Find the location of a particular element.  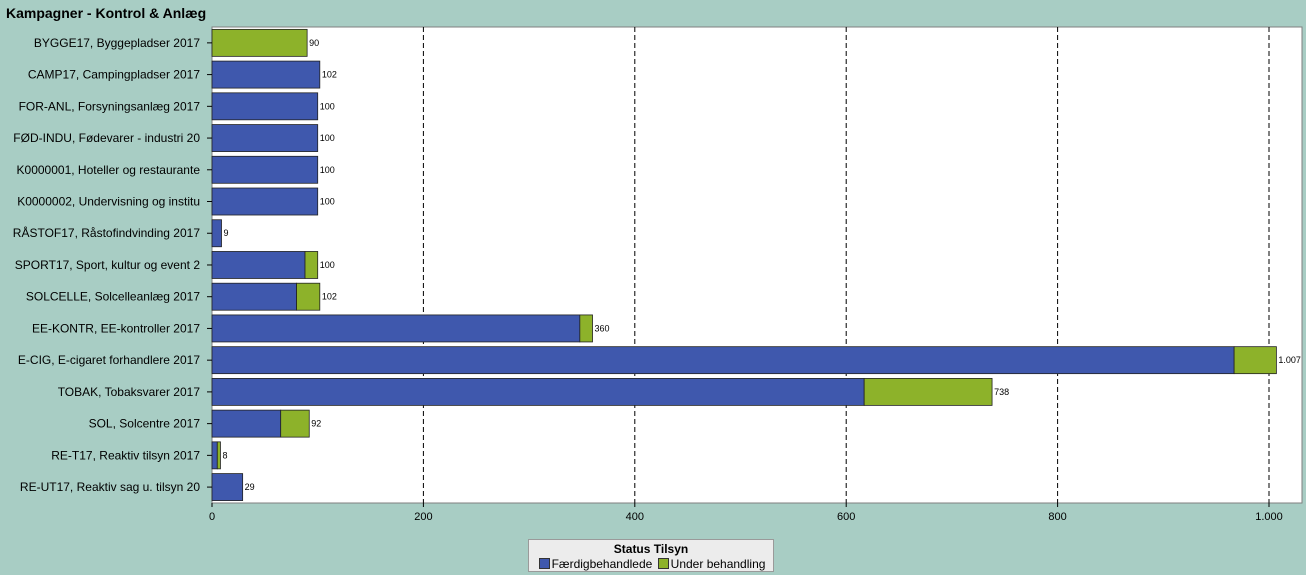

category-label: FØD-INDU, Fødevarer - industri 20 is located at coordinates (106, 138).